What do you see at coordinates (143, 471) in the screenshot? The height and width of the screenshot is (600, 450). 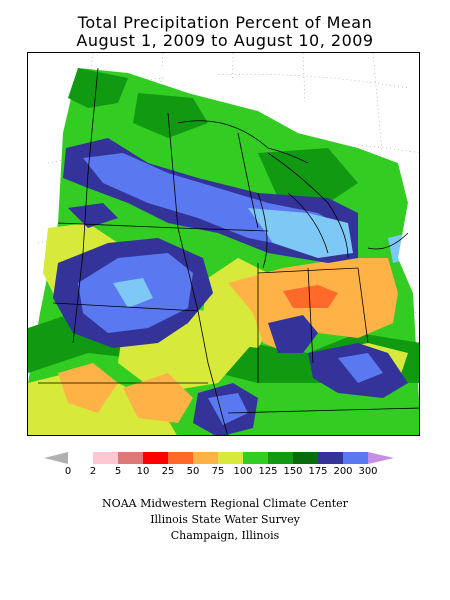 I see `legend-tick-label: 10` at bounding box center [143, 471].